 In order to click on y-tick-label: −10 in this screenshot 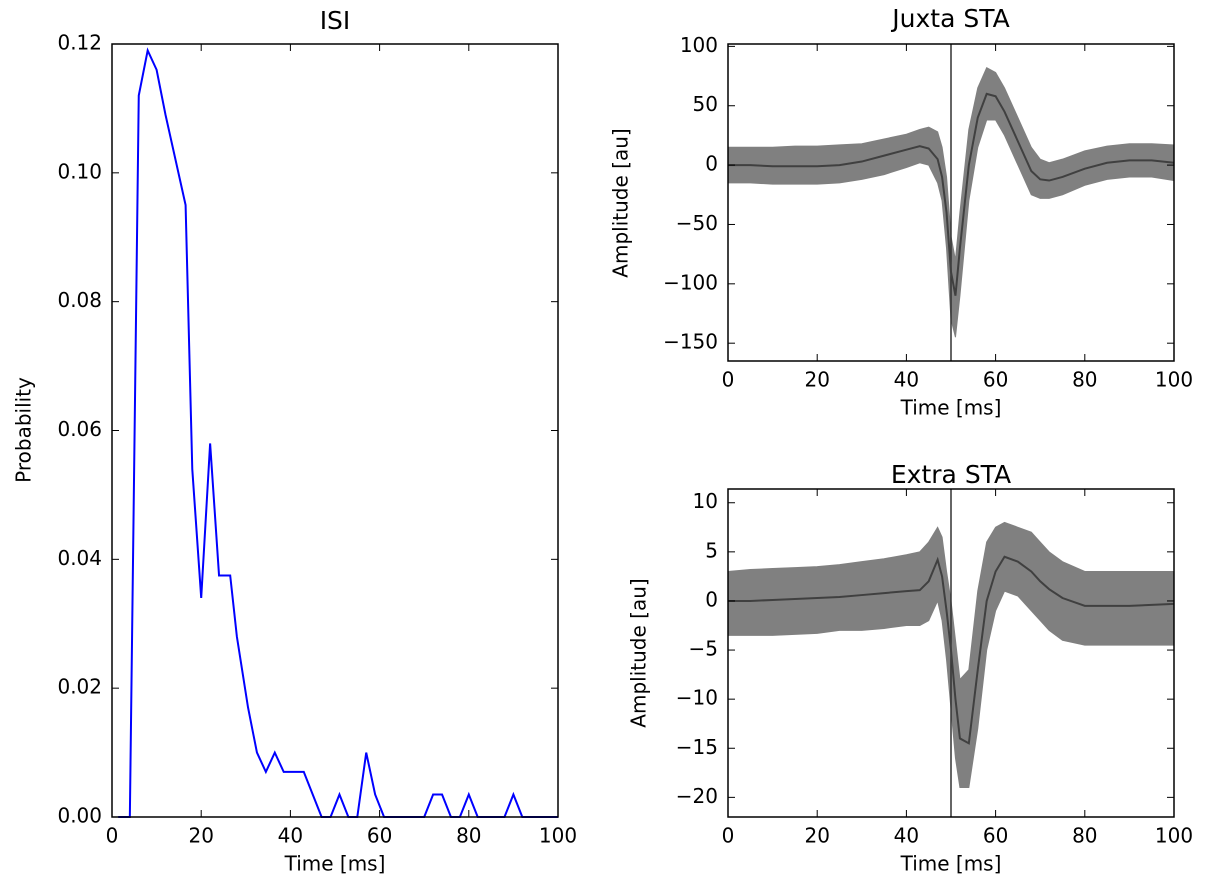, I will do `click(697, 698)`.